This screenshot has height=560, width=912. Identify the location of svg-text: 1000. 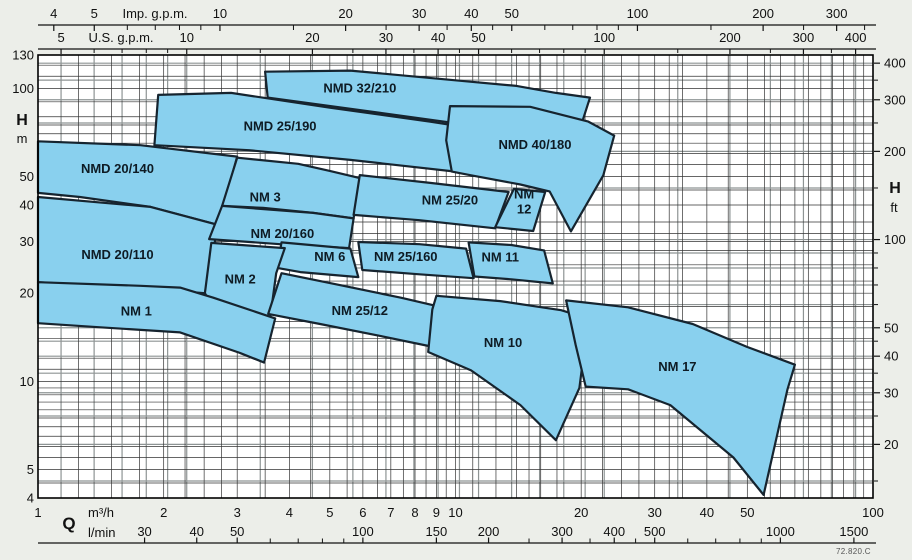
(780, 531).